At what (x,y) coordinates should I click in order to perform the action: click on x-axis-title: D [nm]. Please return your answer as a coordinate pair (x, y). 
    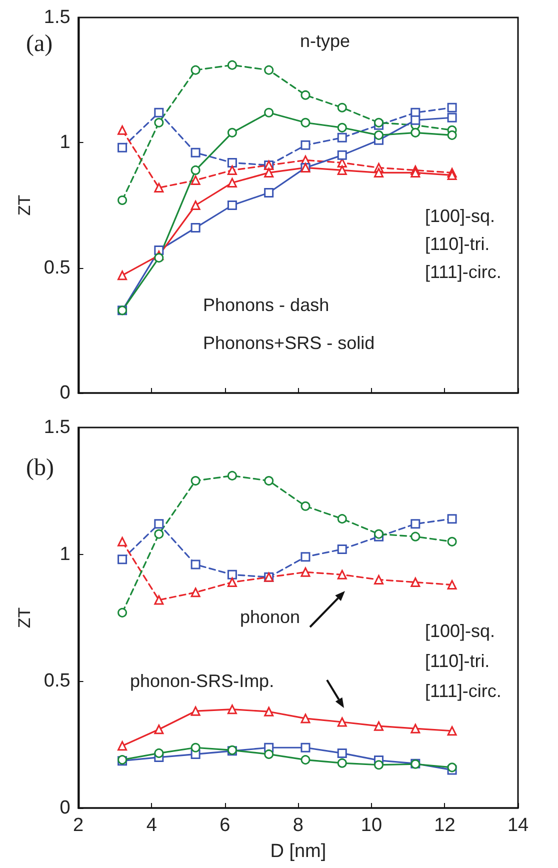
    Looking at the image, I should click on (298, 851).